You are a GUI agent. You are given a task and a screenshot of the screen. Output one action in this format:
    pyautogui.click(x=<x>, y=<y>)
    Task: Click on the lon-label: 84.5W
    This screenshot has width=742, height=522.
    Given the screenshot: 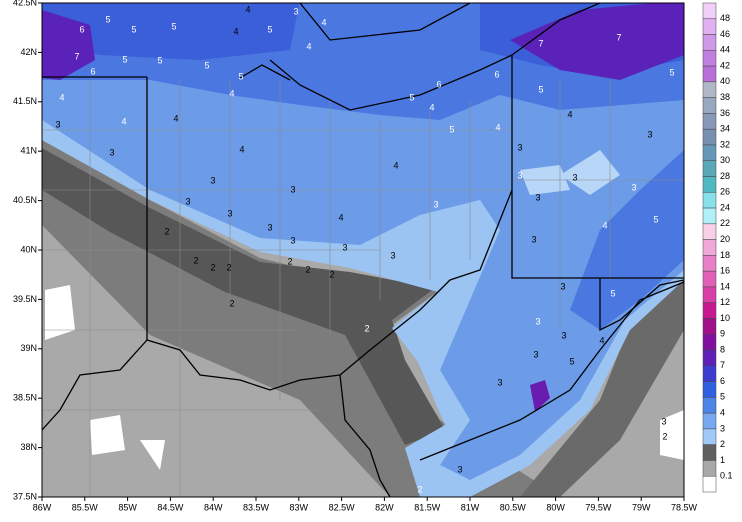 What is the action you would take?
    pyautogui.click(x=170, y=507)
    